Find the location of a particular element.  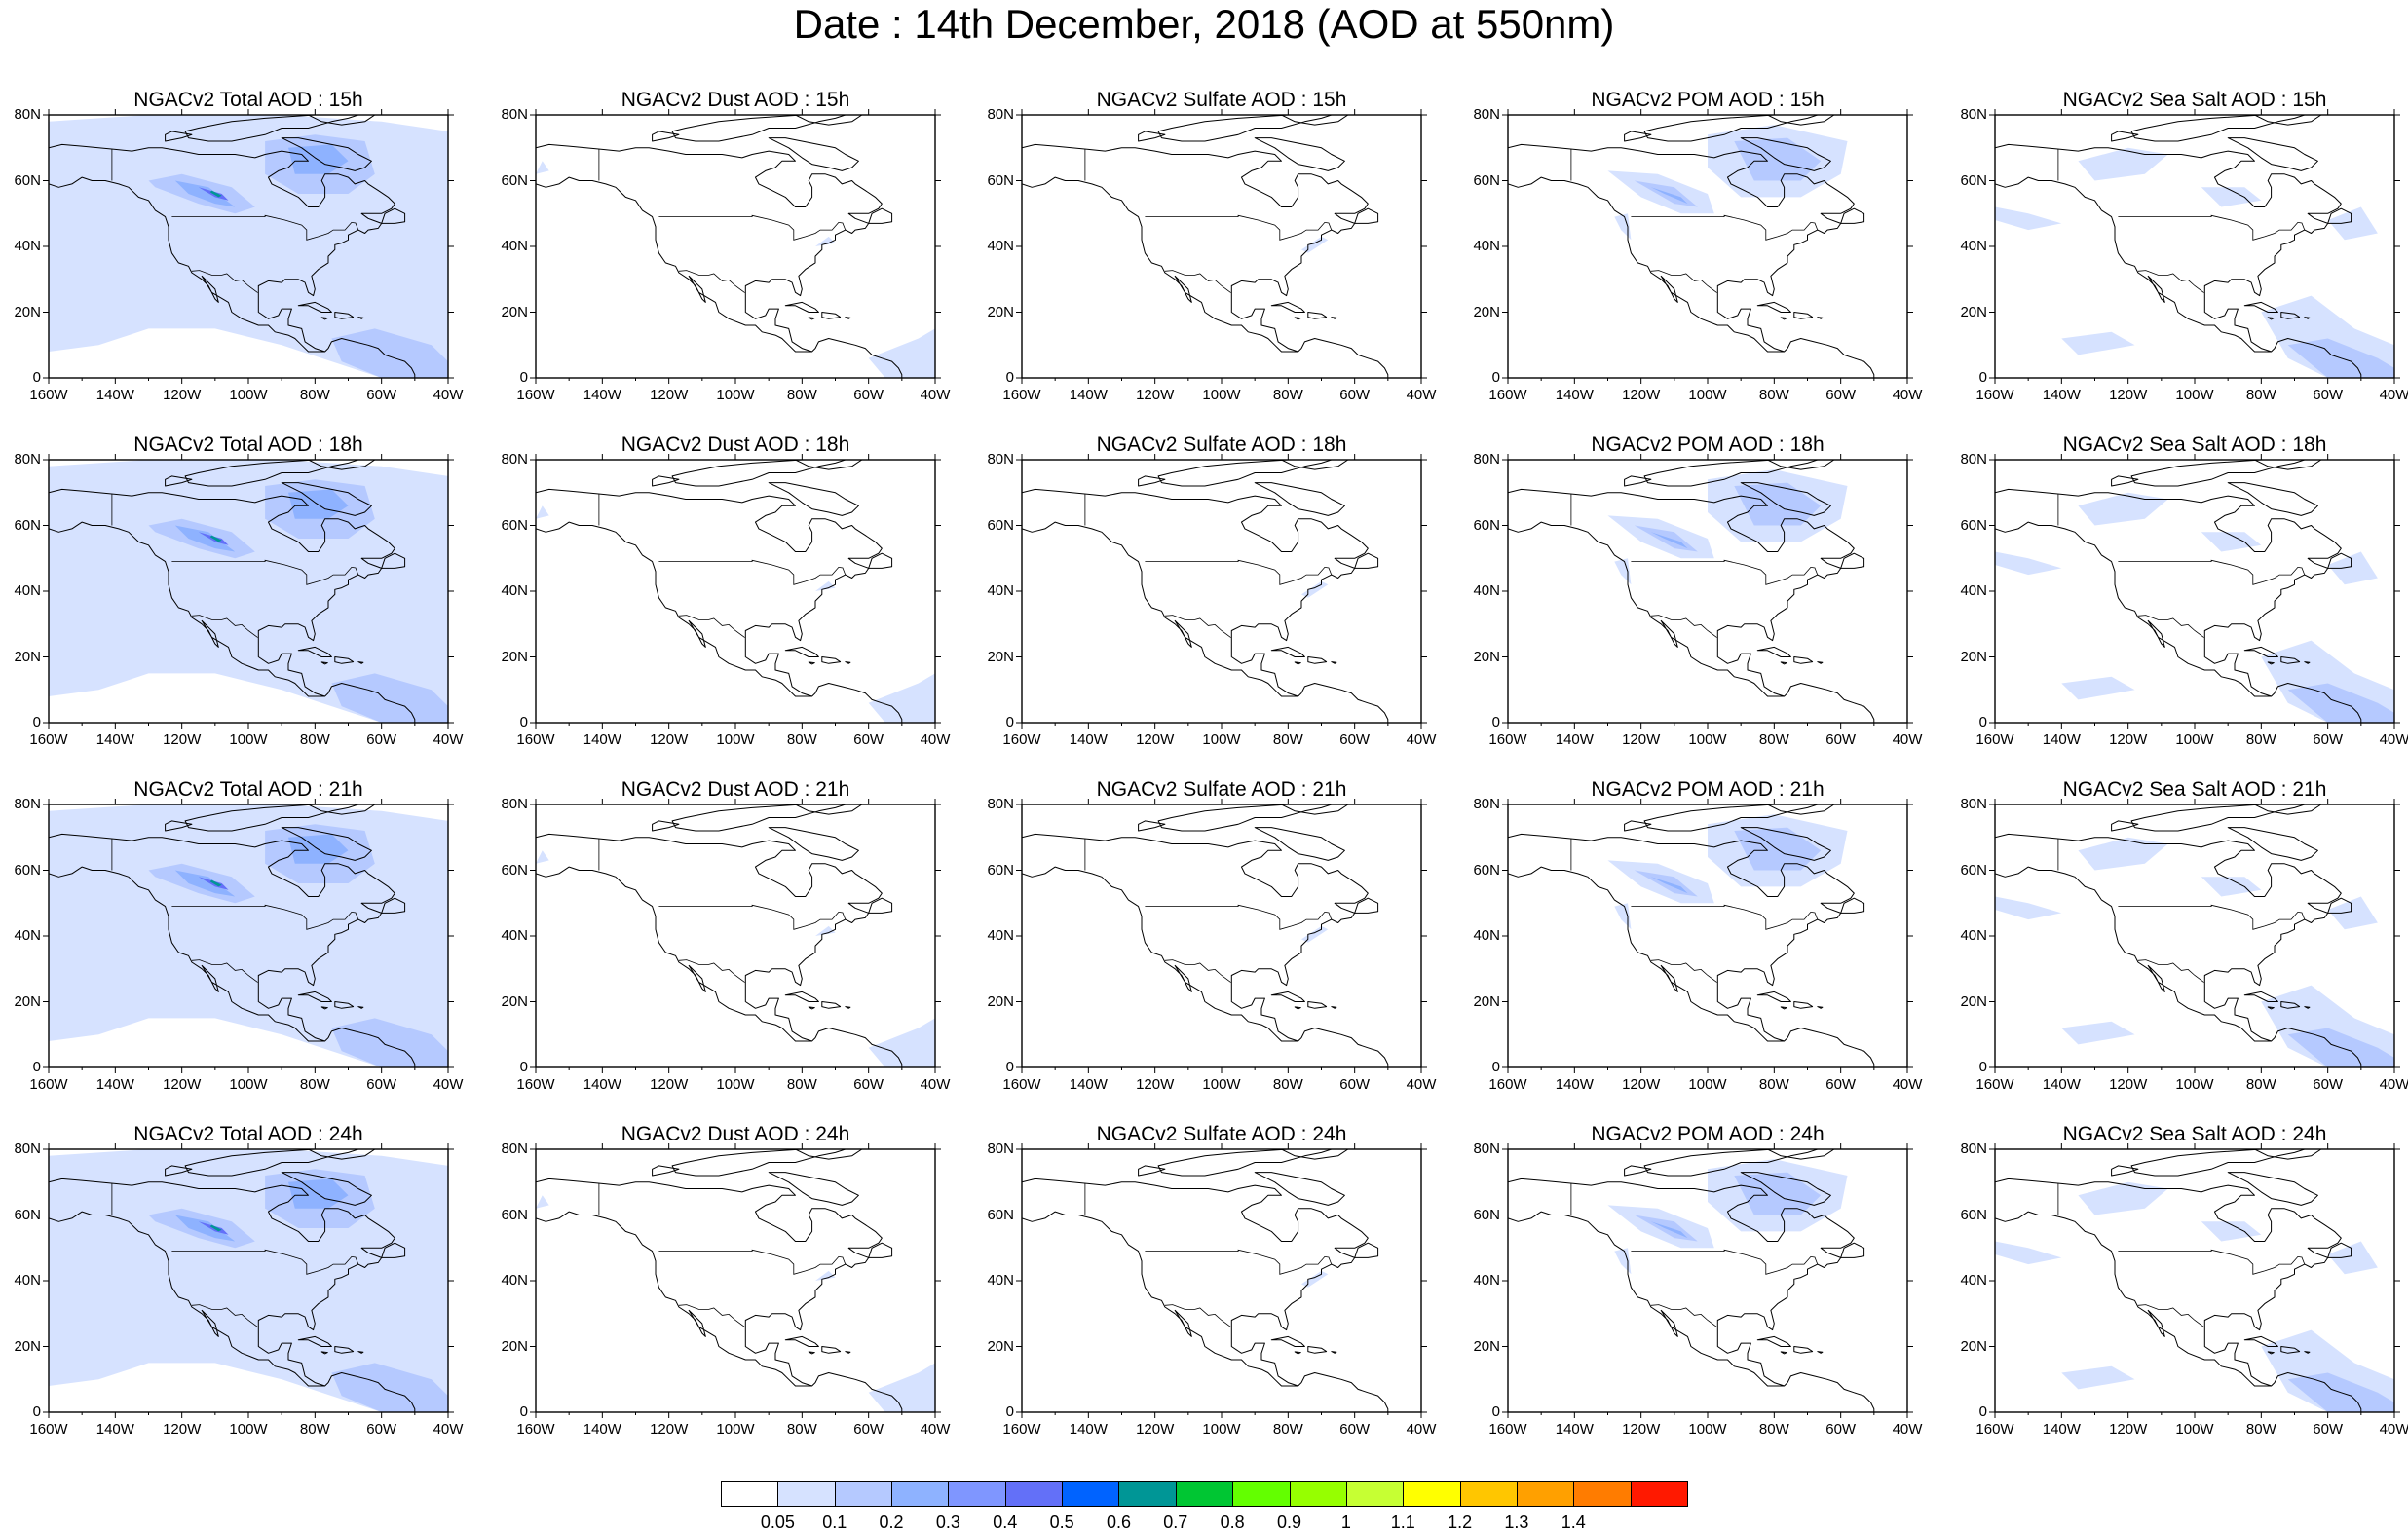

colorbar-label: 1.2 is located at coordinates (1460, 1522).